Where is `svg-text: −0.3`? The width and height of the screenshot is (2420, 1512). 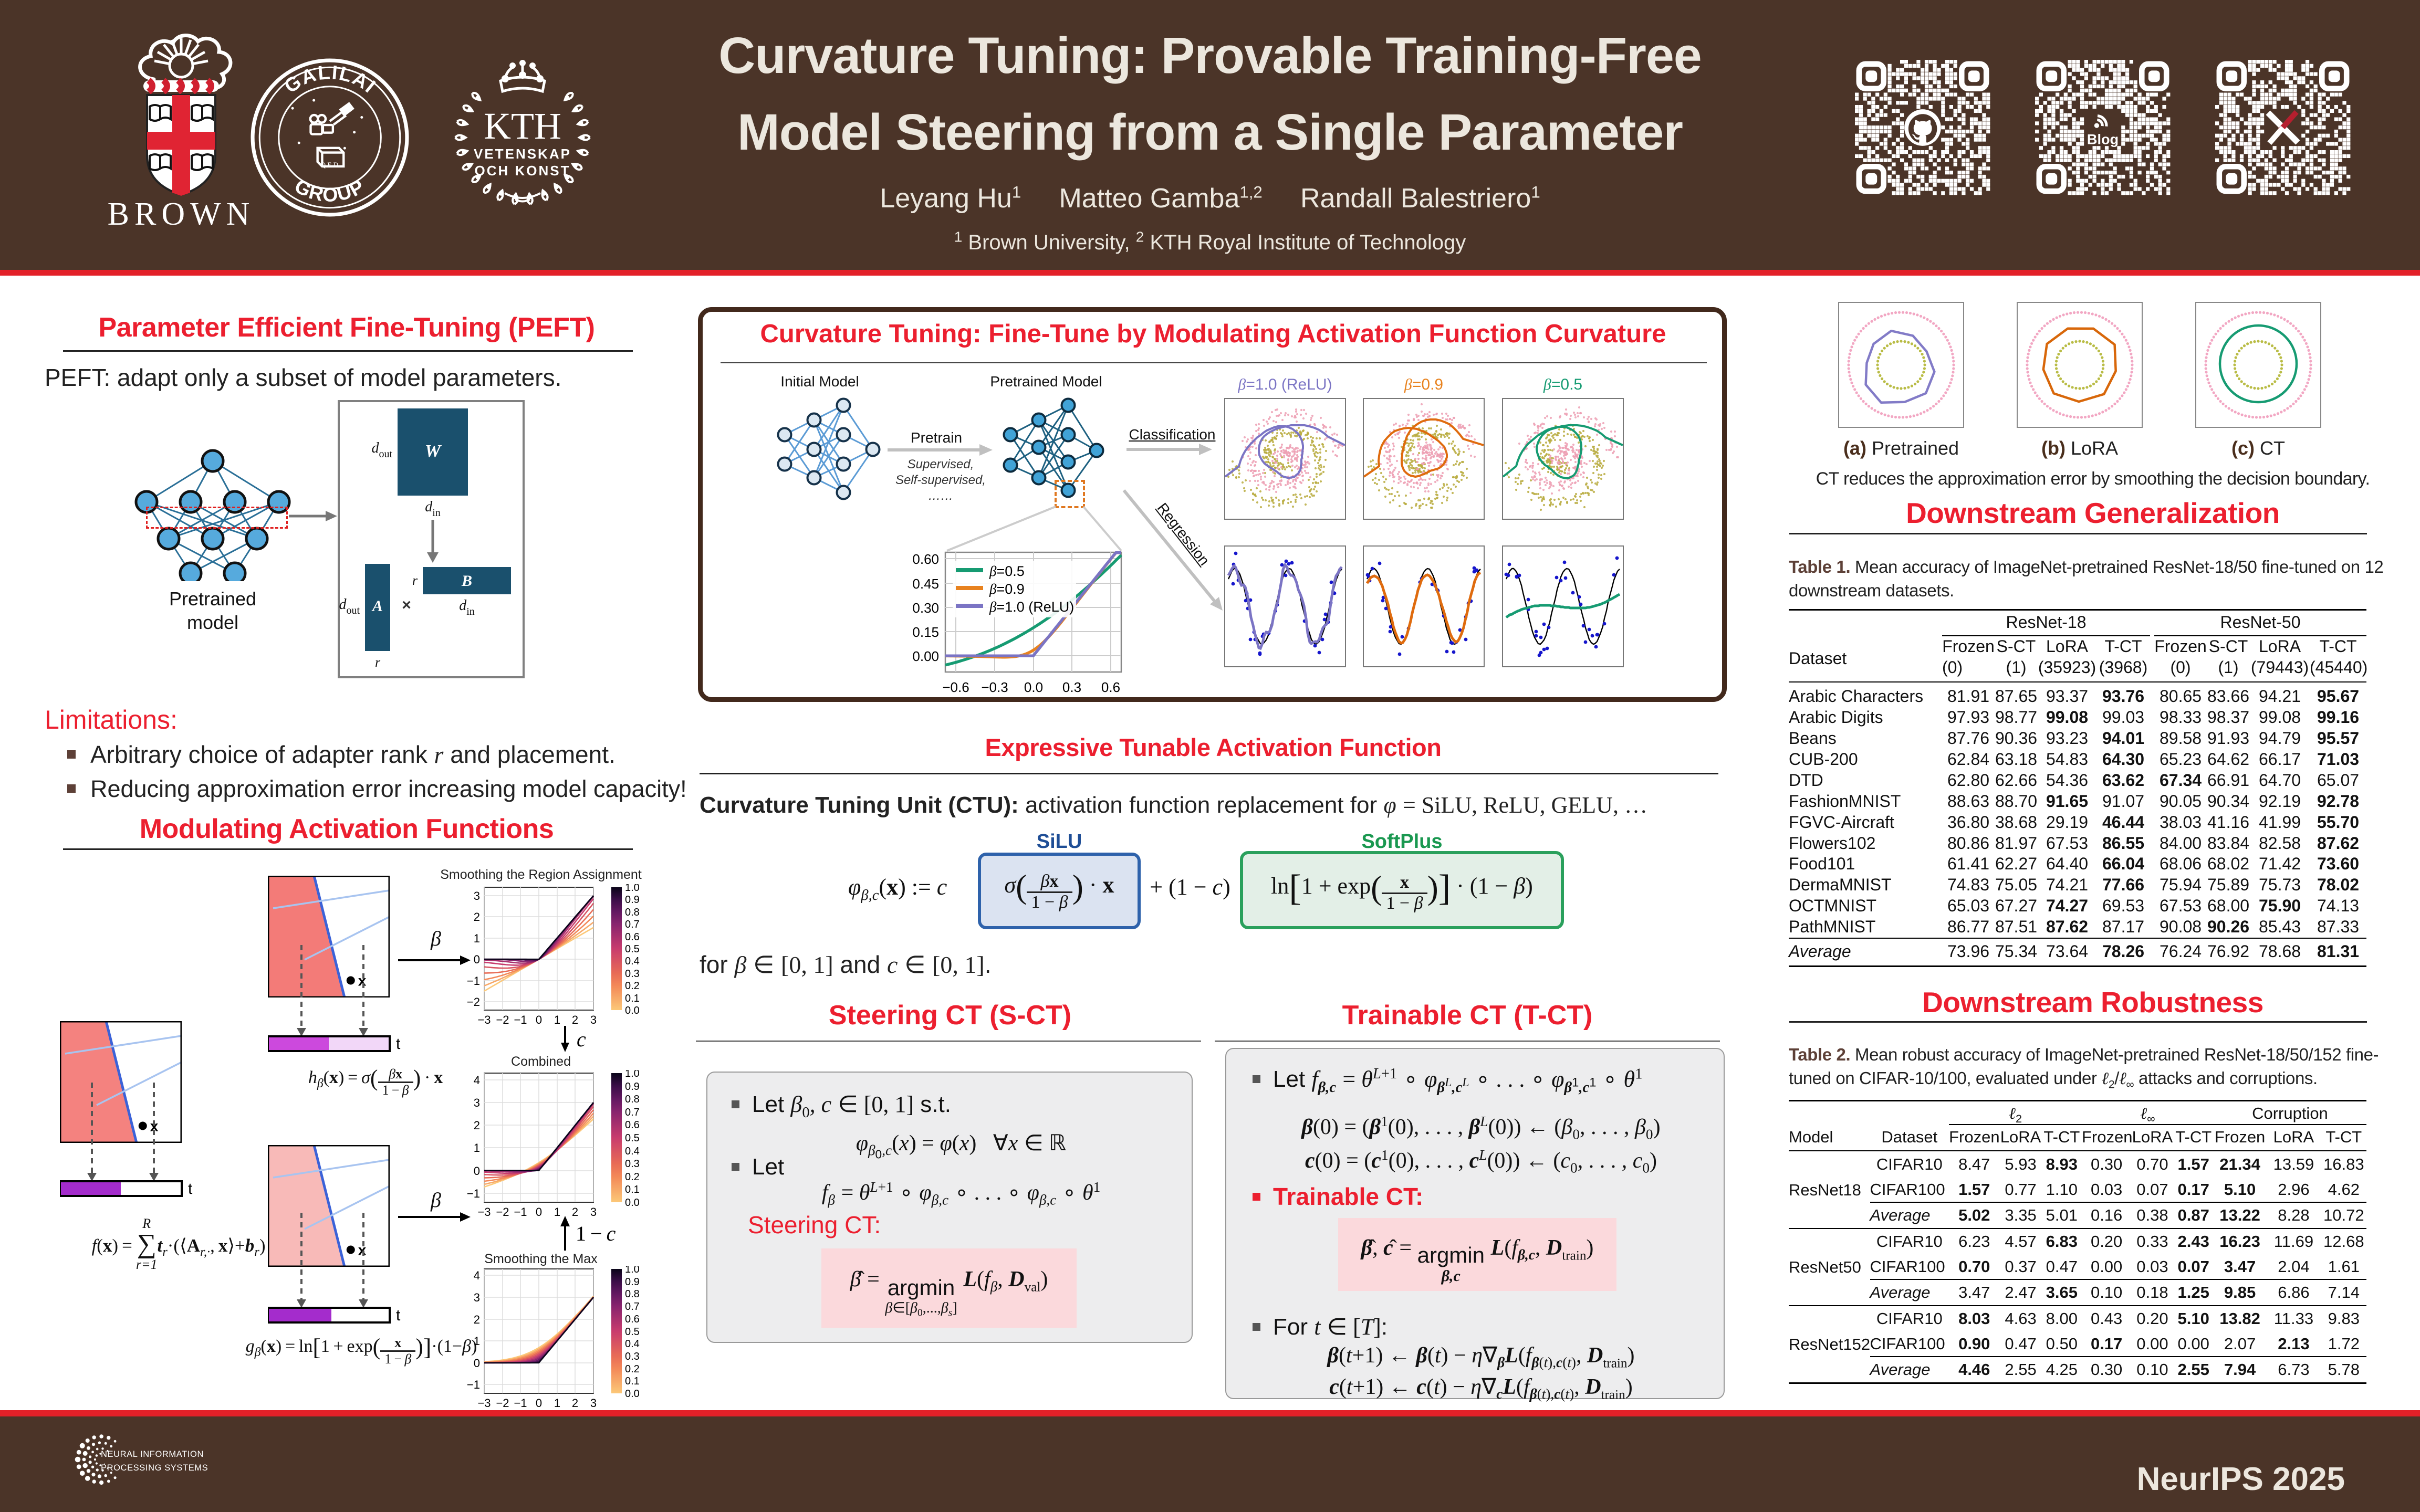
svg-text: −0.3 is located at coordinates (995, 687).